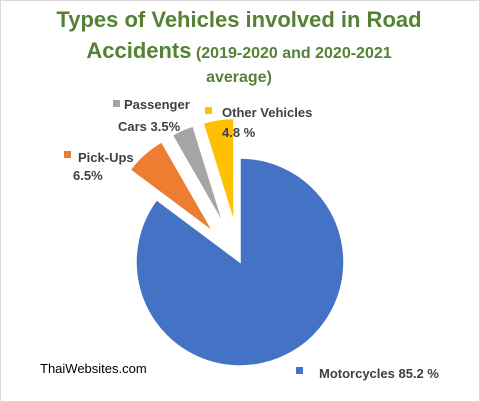 The height and width of the screenshot is (402, 480). Describe the element at coordinates (149, 126) in the screenshot. I see `data-label-passenger-cars-line2: Cars 3.5%` at that location.